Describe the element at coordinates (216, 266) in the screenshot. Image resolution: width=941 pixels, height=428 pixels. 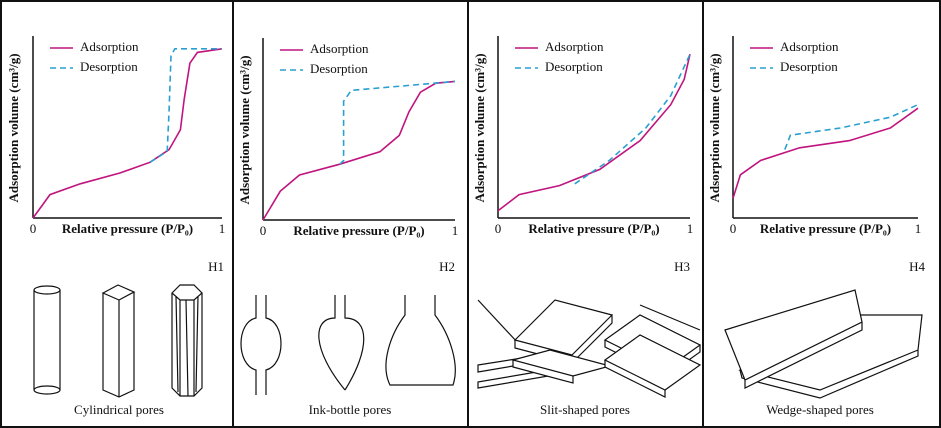
I see `panel-label: H1` at that location.